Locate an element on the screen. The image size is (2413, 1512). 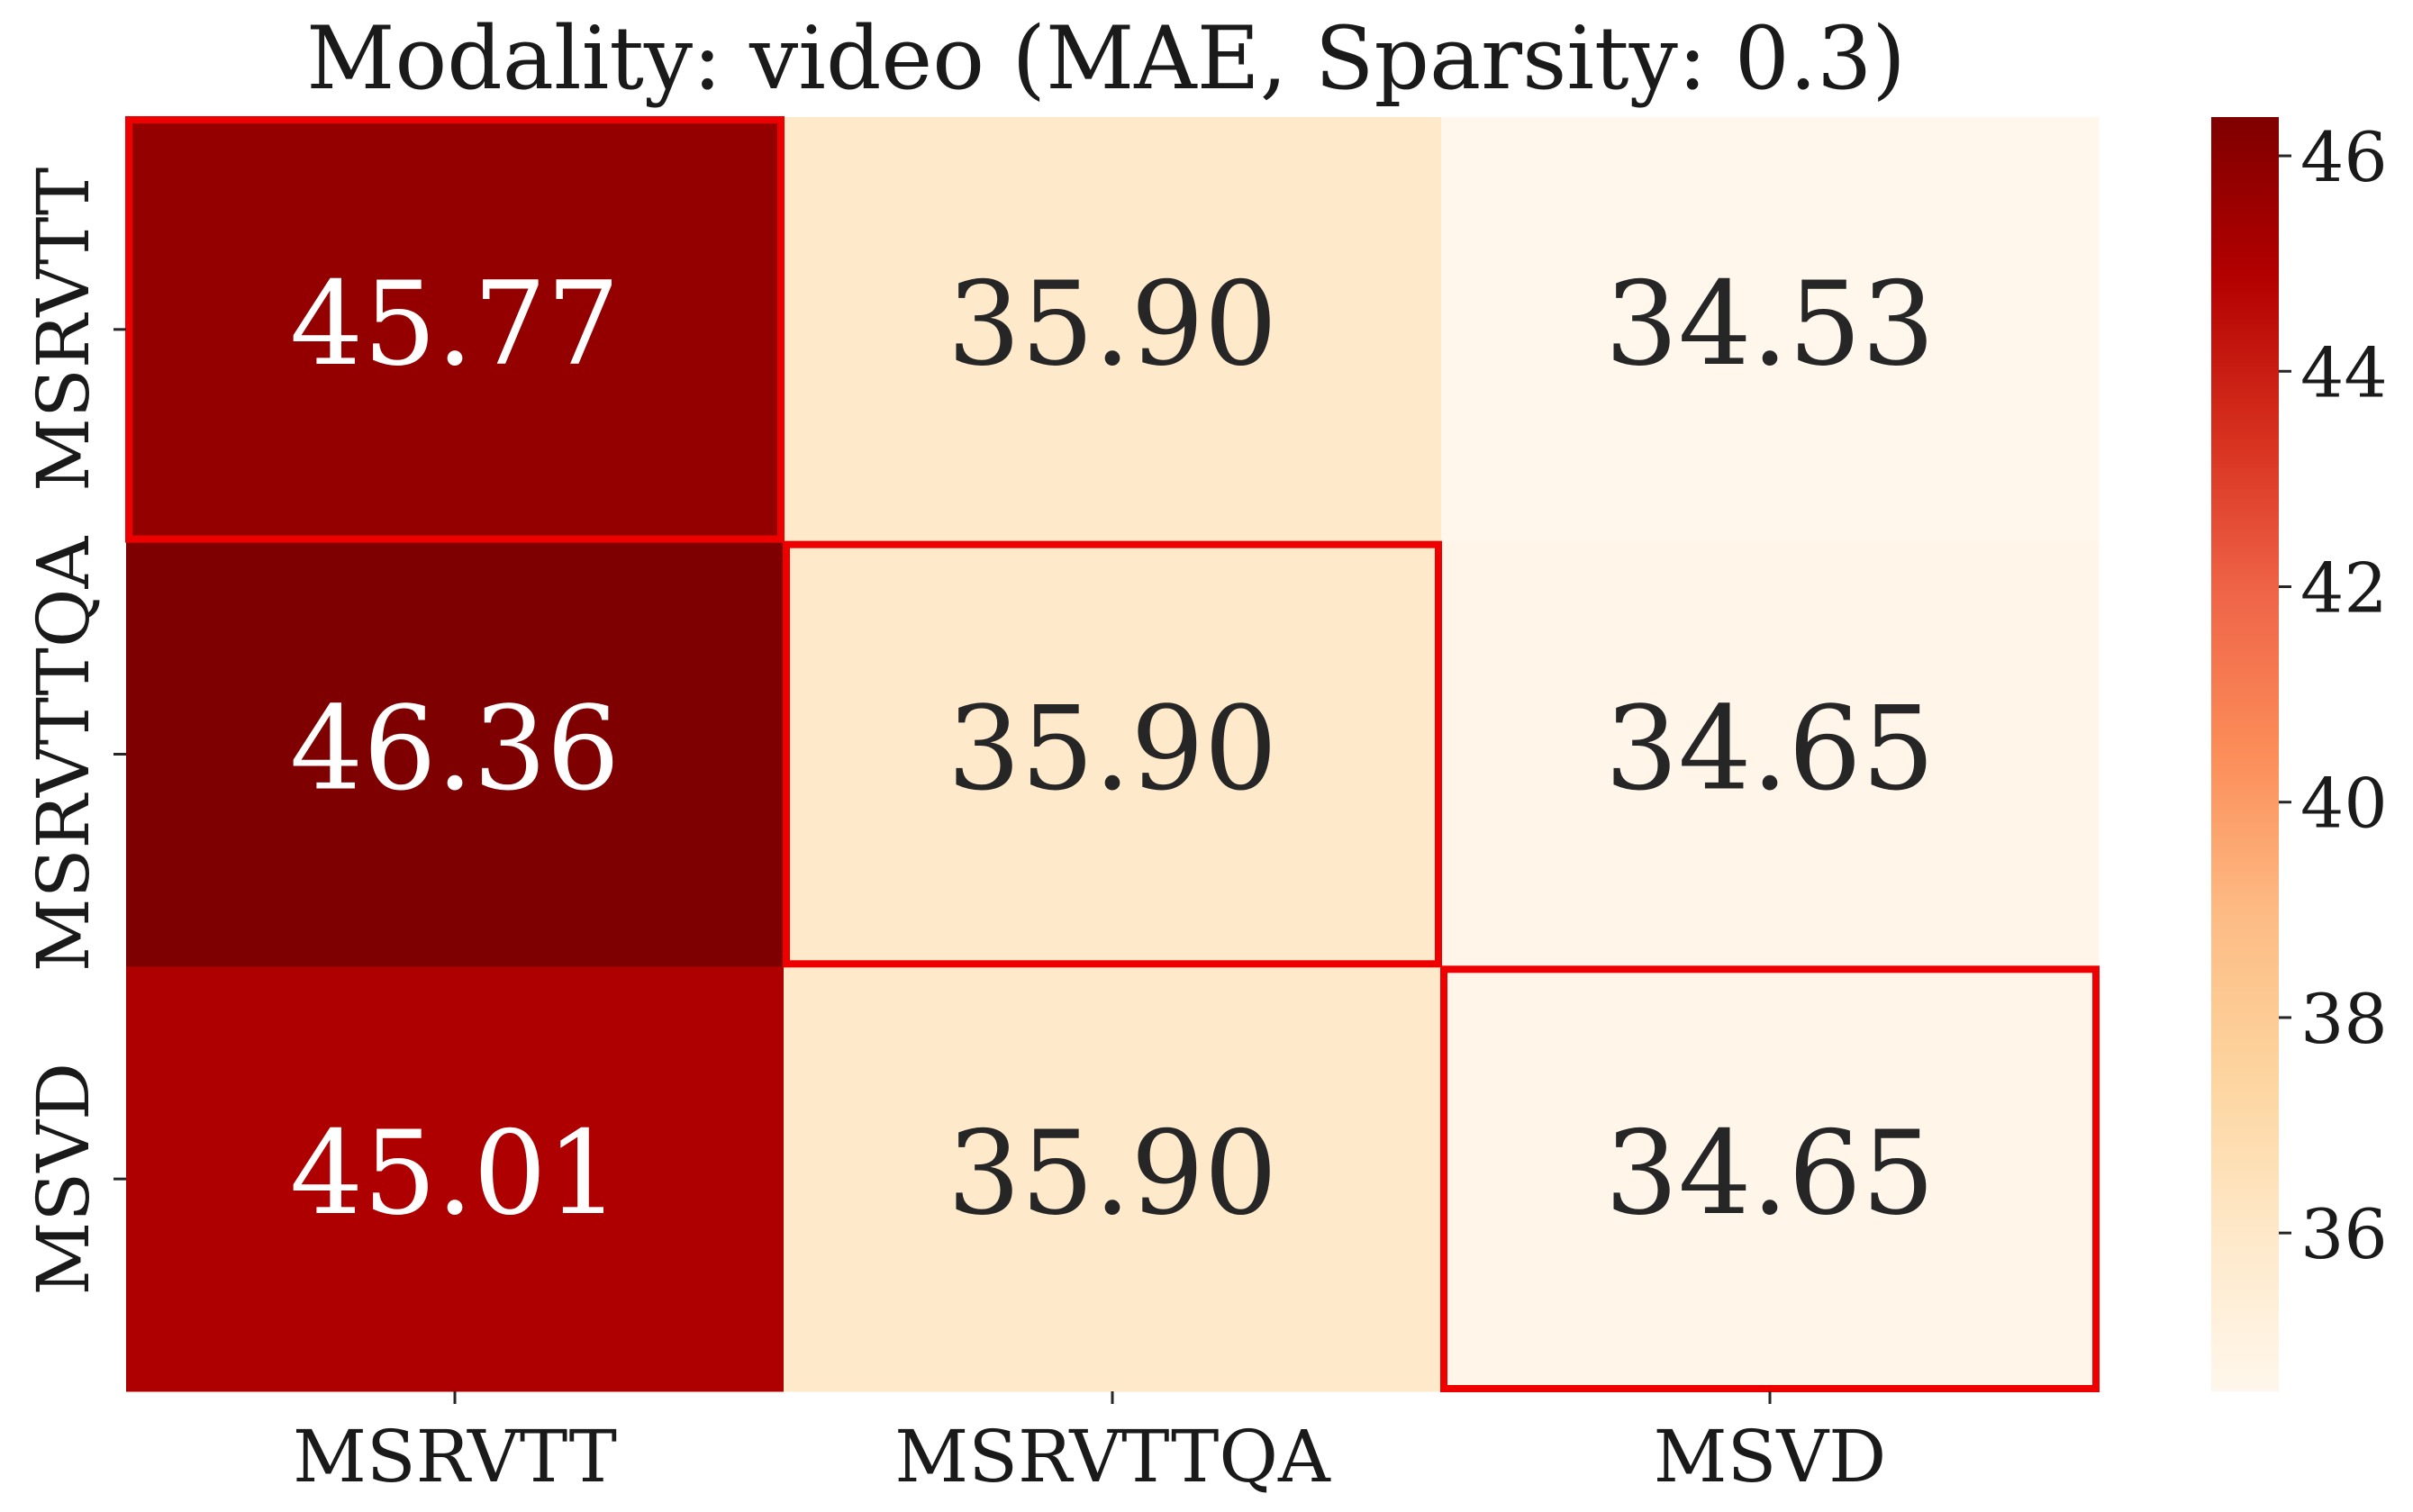
colorbar-tick-label: 46 is located at coordinates (2344, 157).